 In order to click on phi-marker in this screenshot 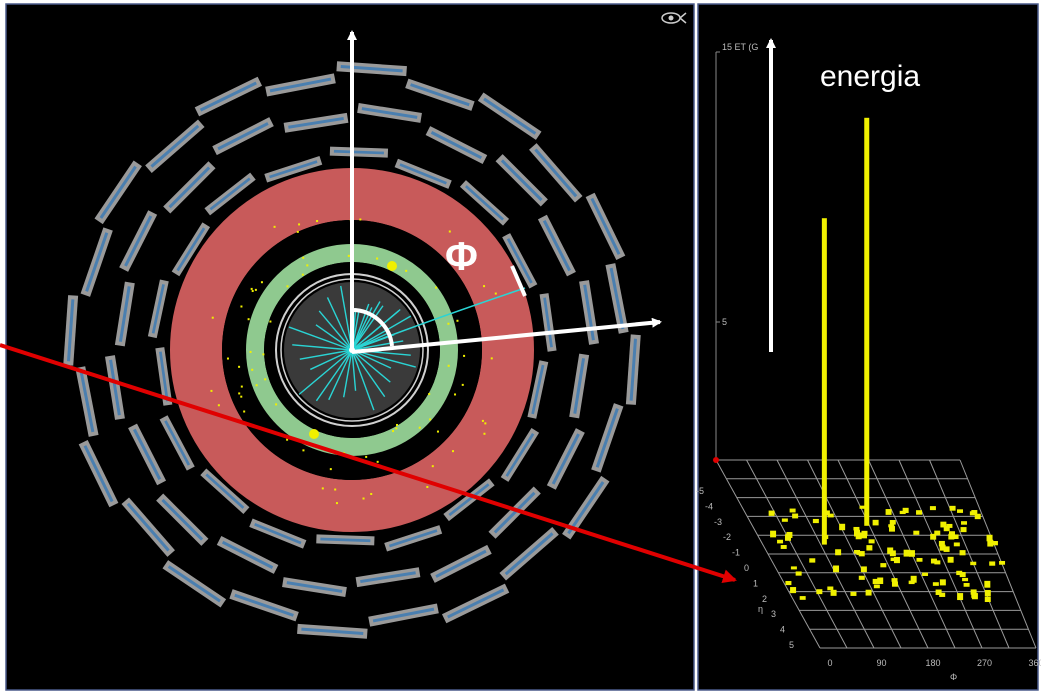, I will do `click(518, 281)`.